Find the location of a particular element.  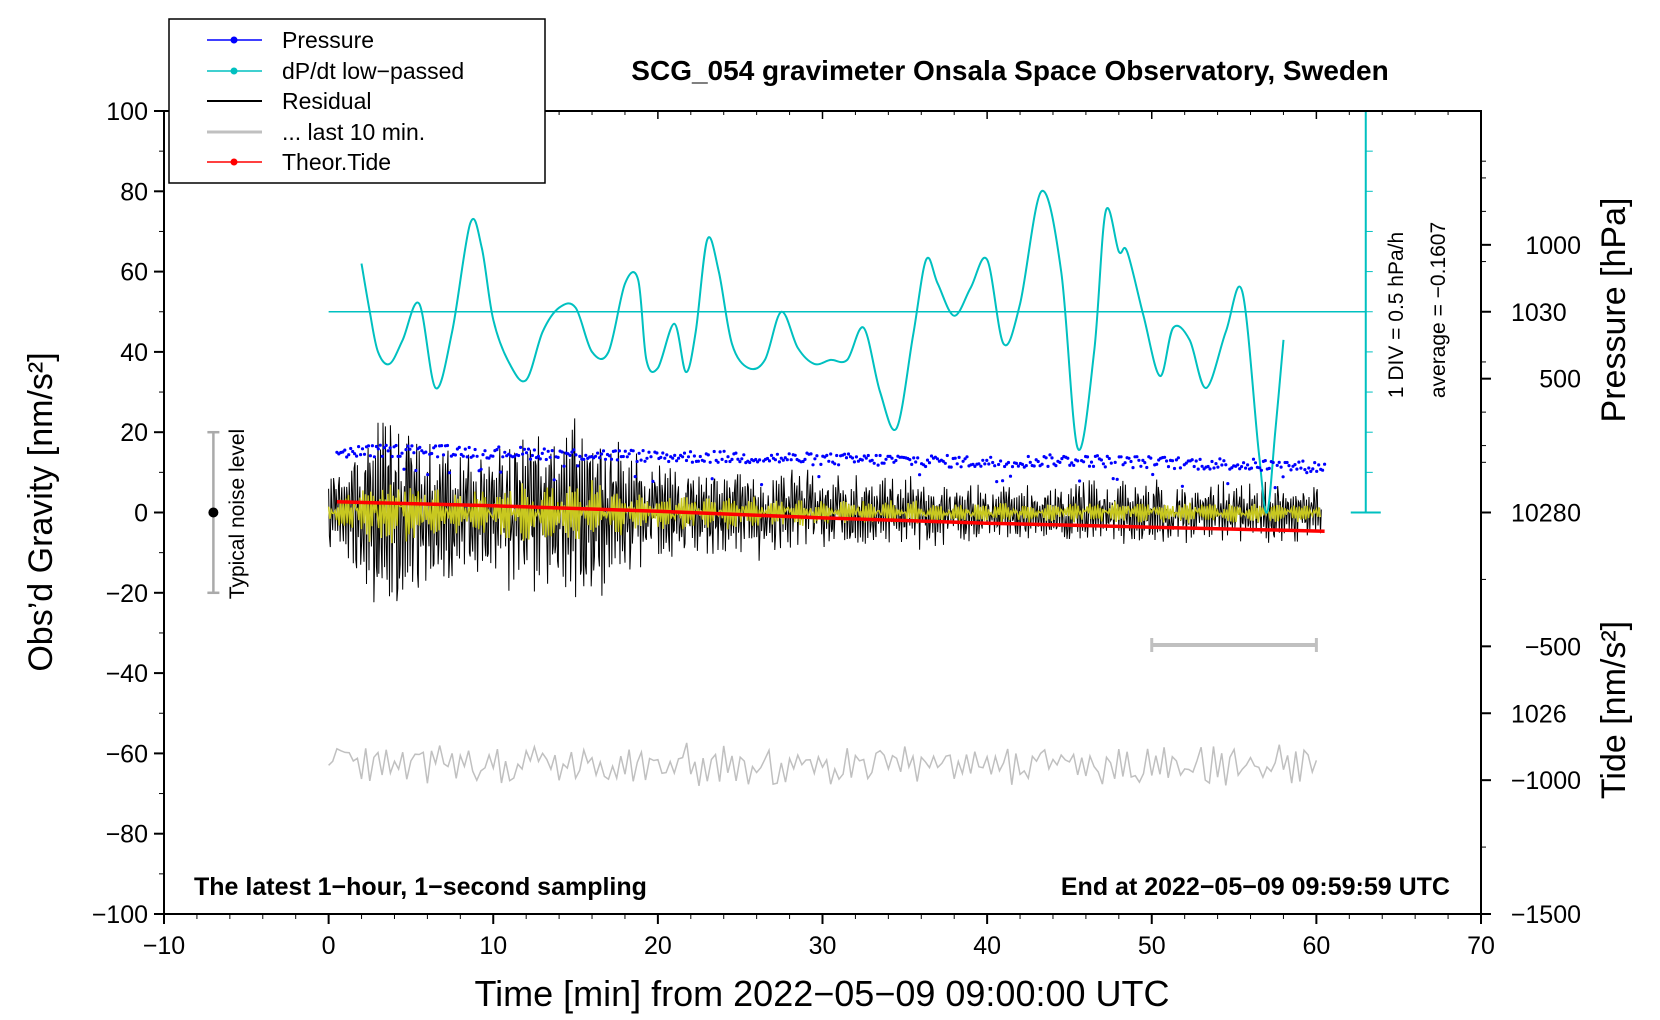

y-axis-label-gravity: Obs’d Gravity [nm/s²] is located at coordinates (41, 511).